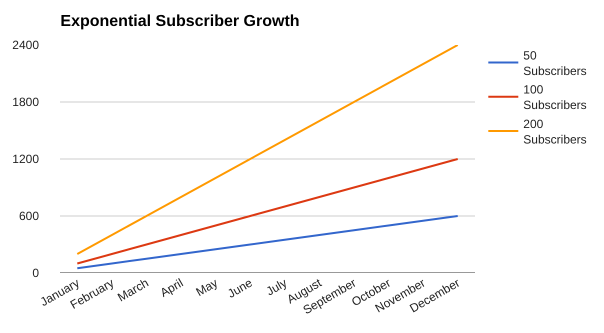 This screenshot has width=604, height=333. I want to click on x-tick-label: May, so click(206, 288).